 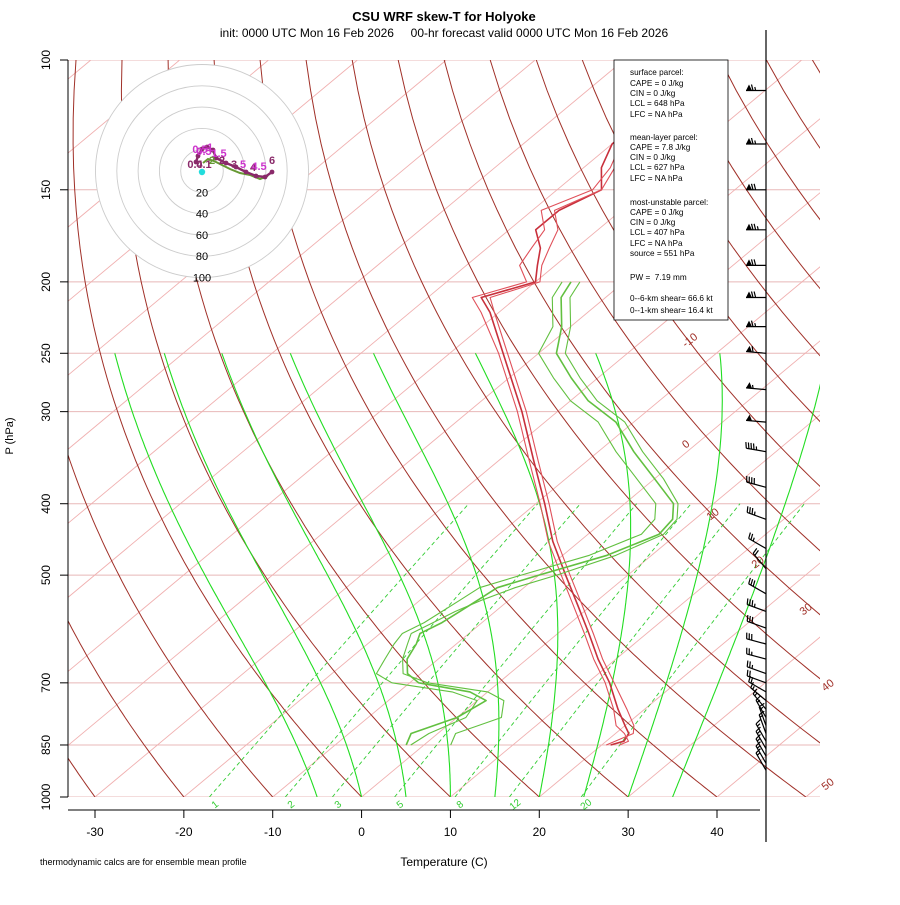 What do you see at coordinates (10, 435) in the screenshot?
I see `y-axis-label: P (hPa)` at bounding box center [10, 435].